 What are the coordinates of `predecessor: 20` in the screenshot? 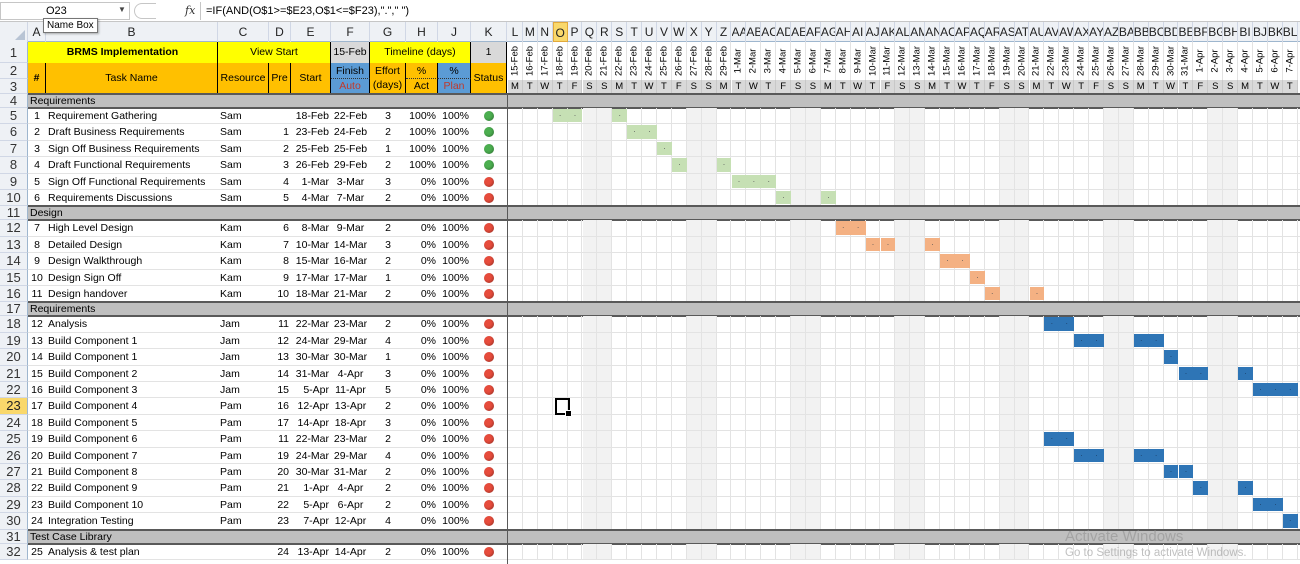 It's located at (283, 472).